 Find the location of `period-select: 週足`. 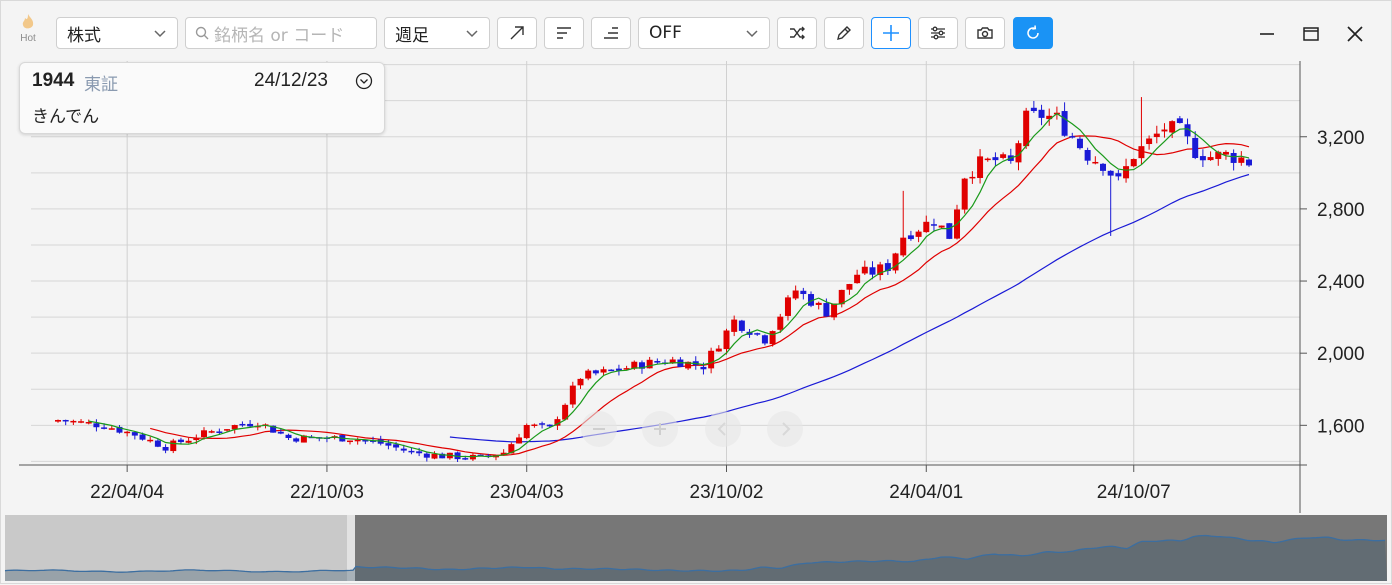

period-select: 週足 is located at coordinates (437, 33).